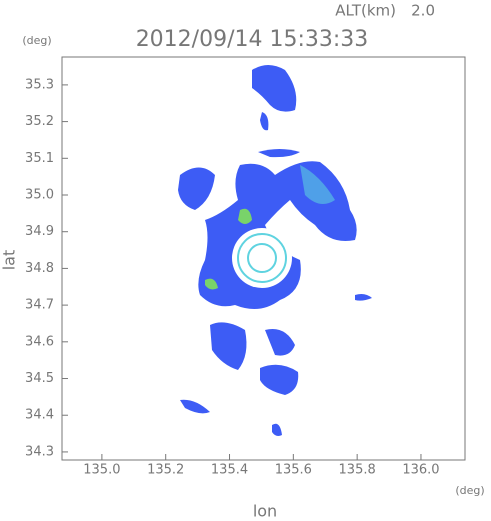 The width and height of the screenshot is (491, 521). What do you see at coordinates (469, 490) in the screenshot?
I see `x-unit: (deg)` at bounding box center [469, 490].